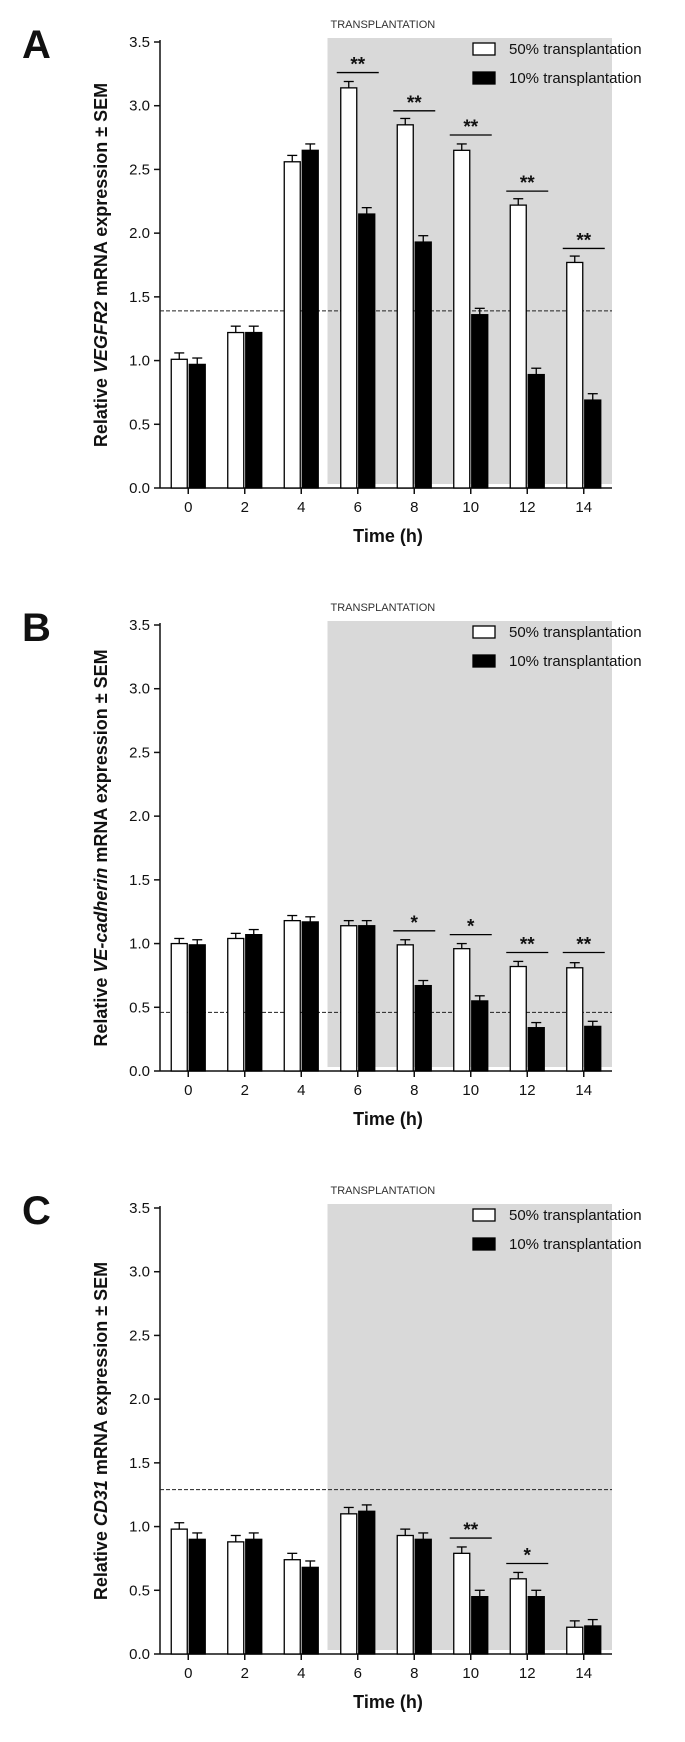 The image size is (685, 1742). What do you see at coordinates (36, 628) in the screenshot?
I see `panel-letter: B` at bounding box center [36, 628].